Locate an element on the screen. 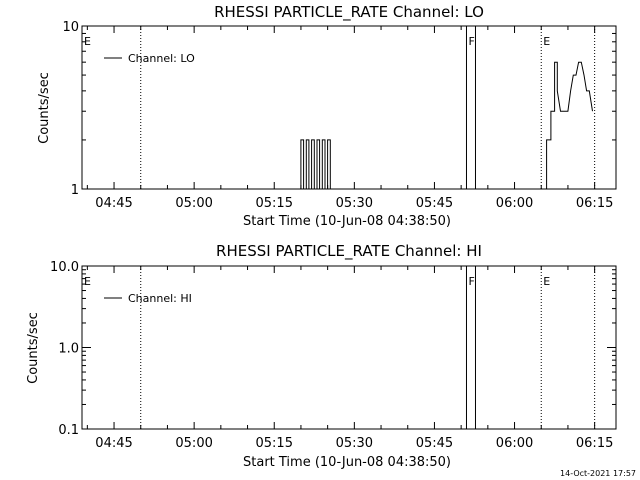 This screenshot has width=640, height=480. panel-lo-legend-label: Channel: LO is located at coordinates (161, 58).